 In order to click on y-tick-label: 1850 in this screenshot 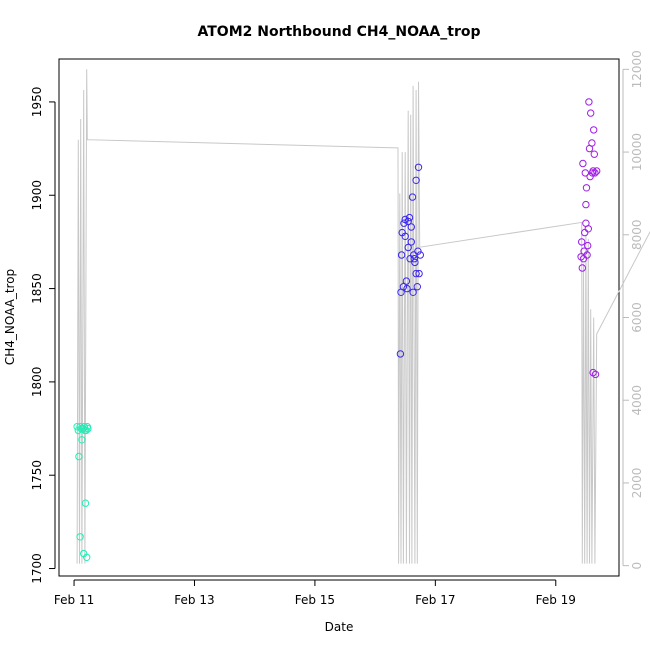, I will do `click(37, 288)`.